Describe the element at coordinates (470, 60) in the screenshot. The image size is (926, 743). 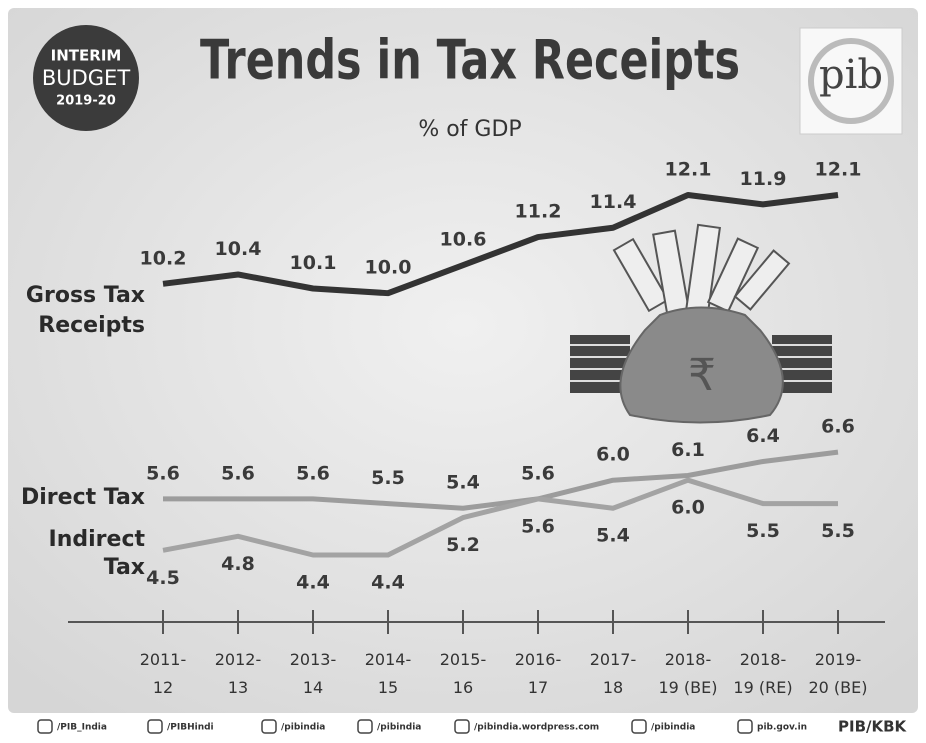
I see `chart-title: Trends in Tax Receipts` at that location.